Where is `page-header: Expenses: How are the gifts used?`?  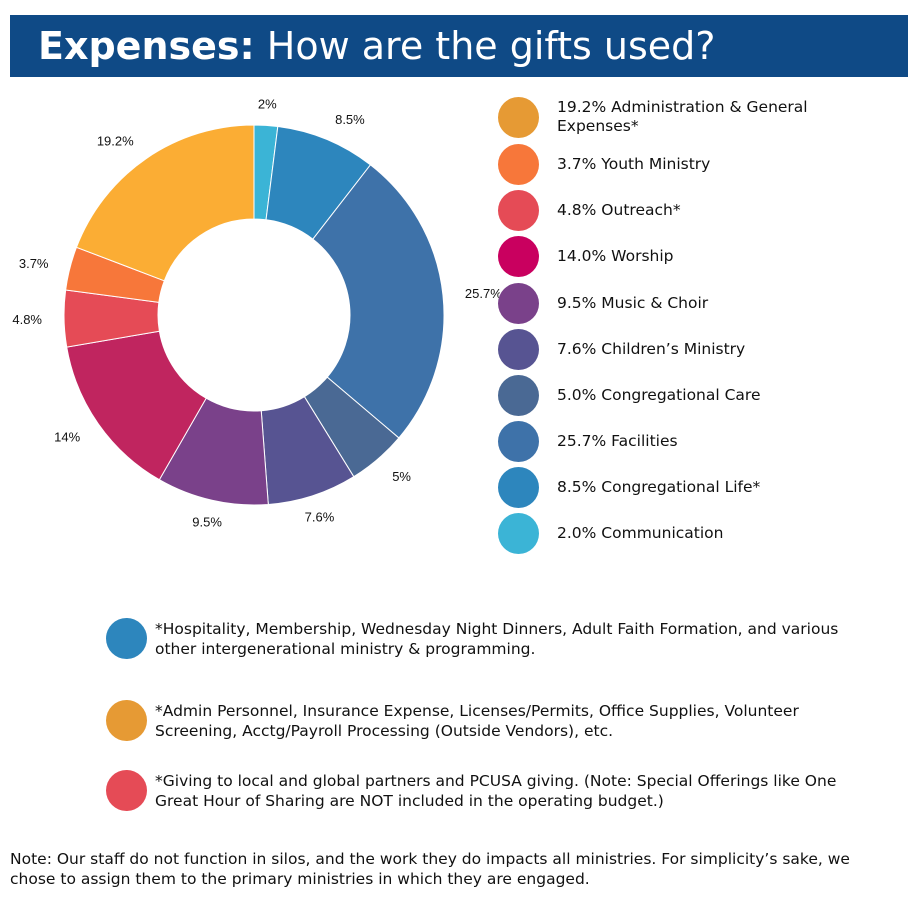
page-header: Expenses: How are the gifts used? is located at coordinates (459, 46).